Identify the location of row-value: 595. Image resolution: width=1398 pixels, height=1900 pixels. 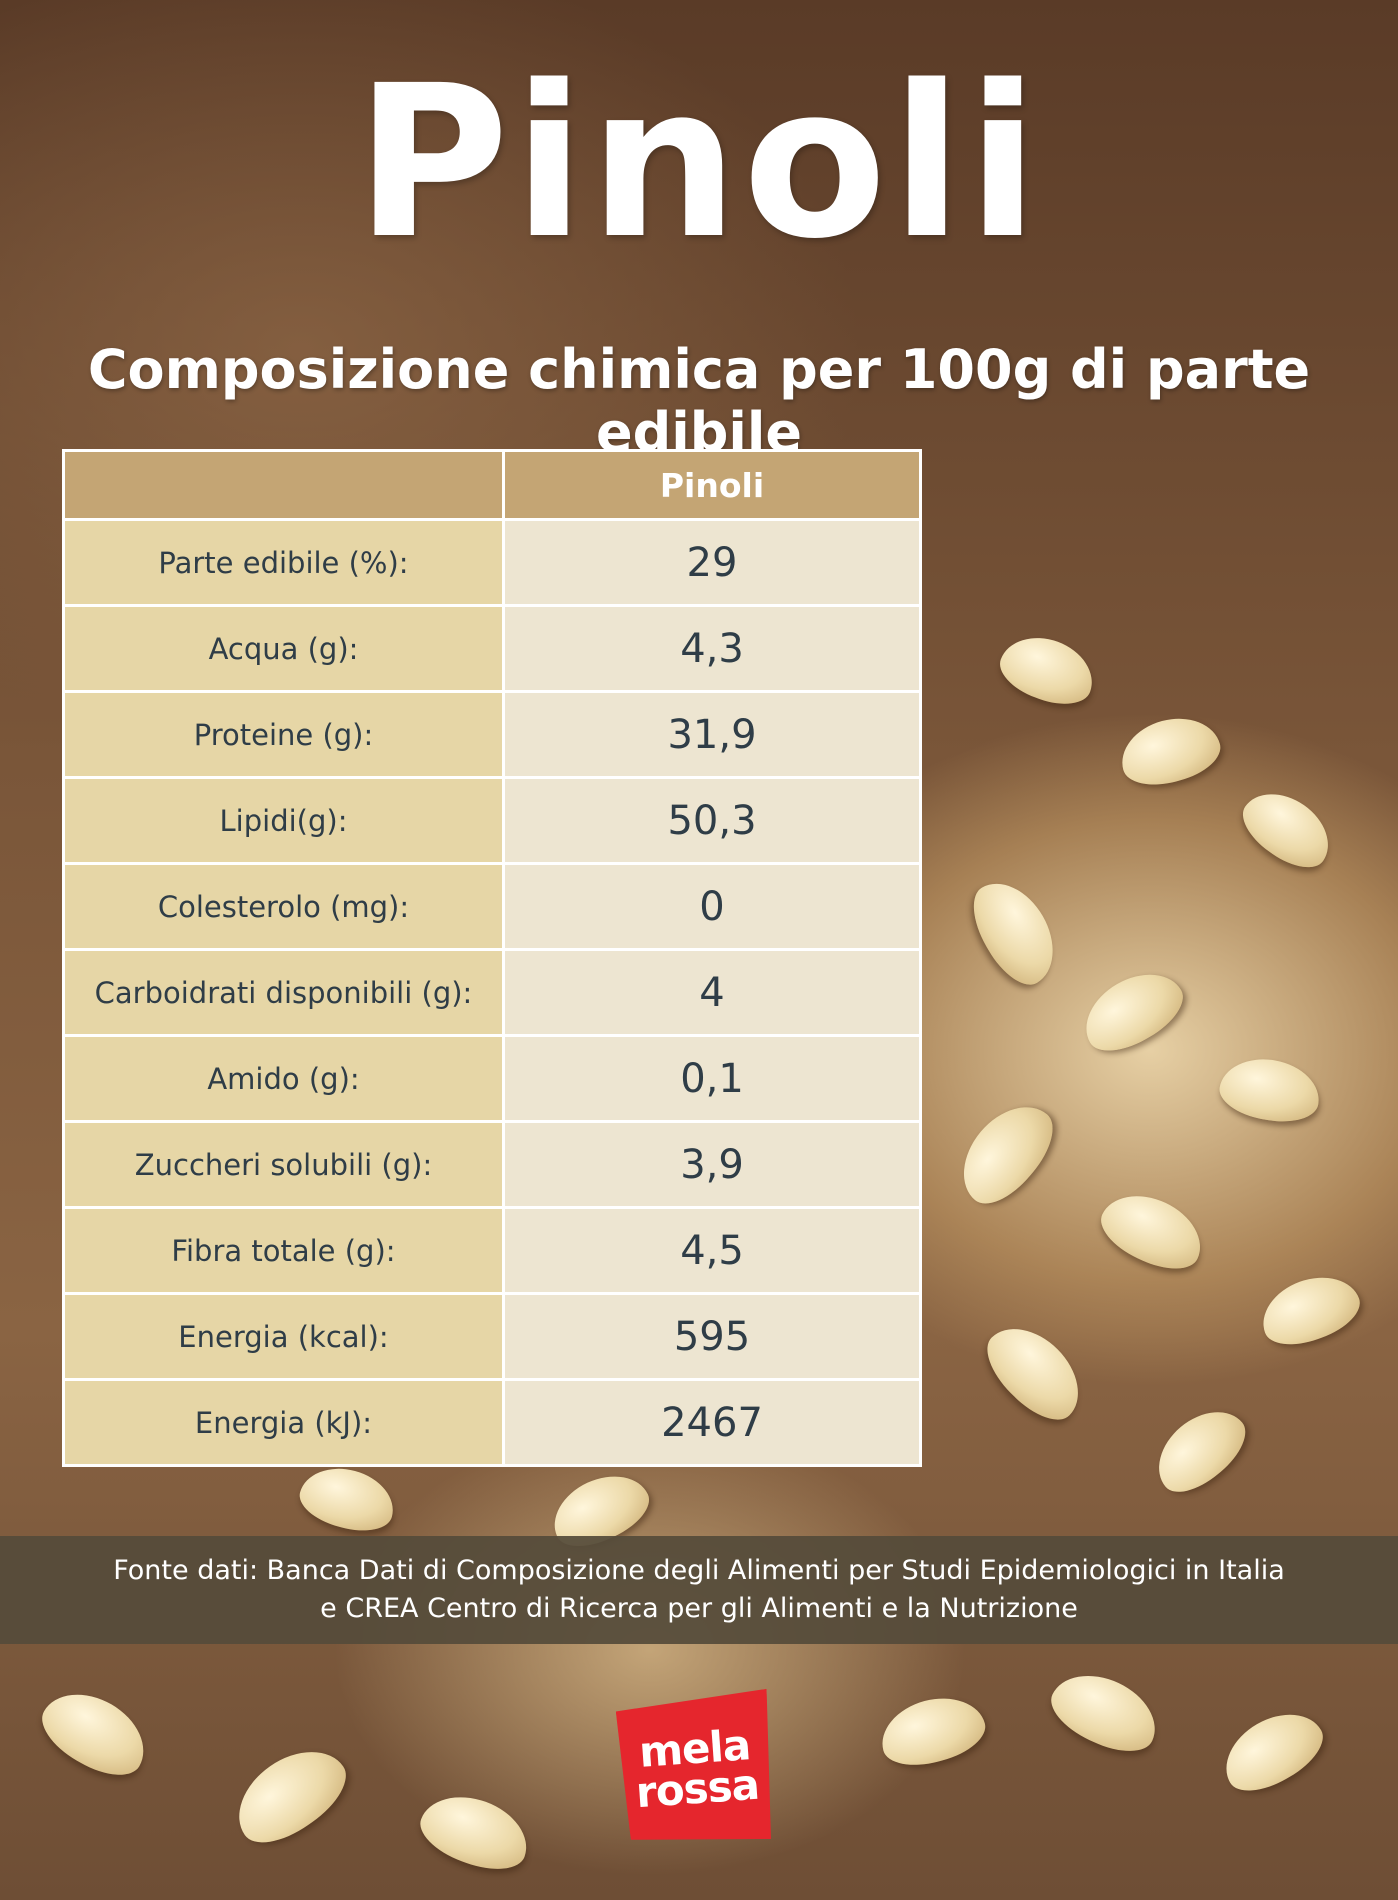
(712, 1336).